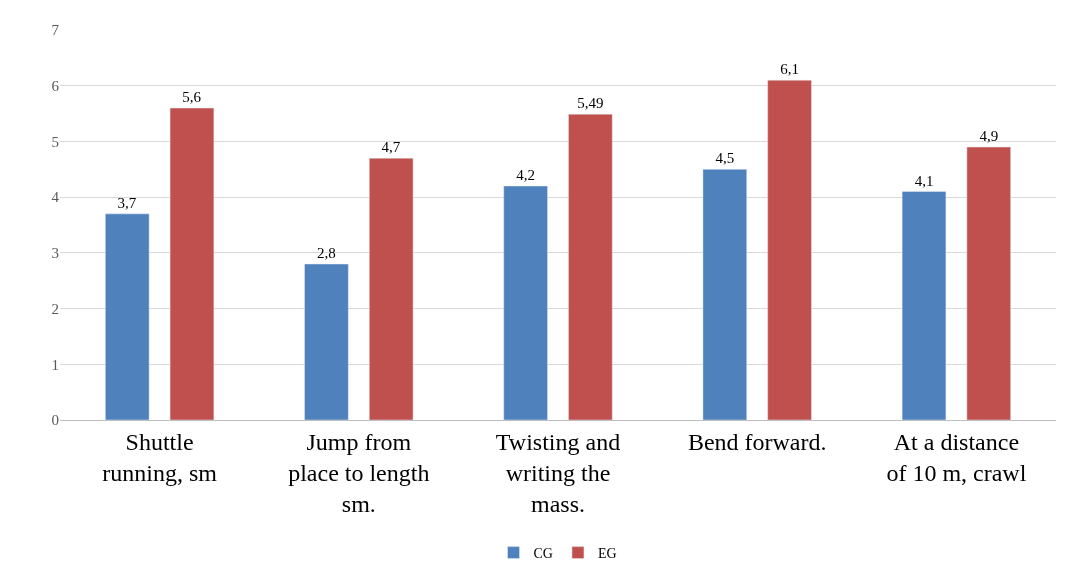  What do you see at coordinates (127, 202) in the screenshot?
I see `data-label: 3,7` at bounding box center [127, 202].